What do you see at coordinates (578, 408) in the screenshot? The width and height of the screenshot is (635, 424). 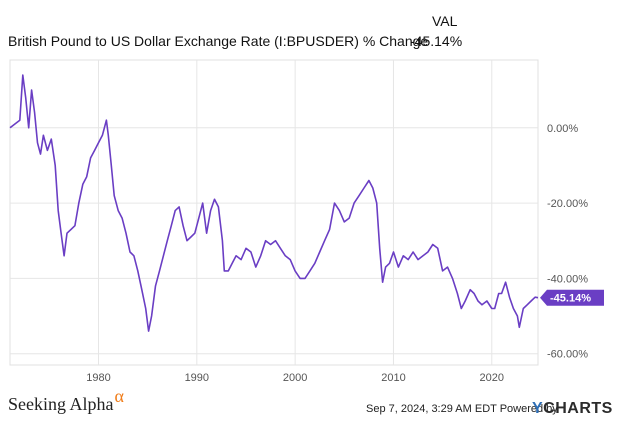 I see `ycharts-logo-text: CHARTS` at bounding box center [578, 408].